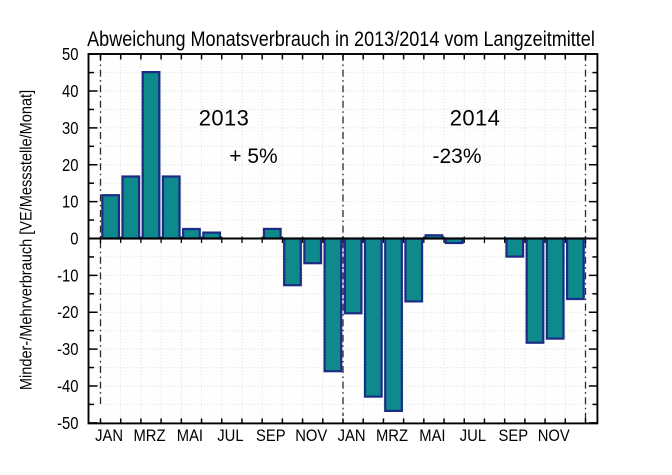 This screenshot has height=475, width=672. I want to click on svg-text: 10, so click(70, 202).